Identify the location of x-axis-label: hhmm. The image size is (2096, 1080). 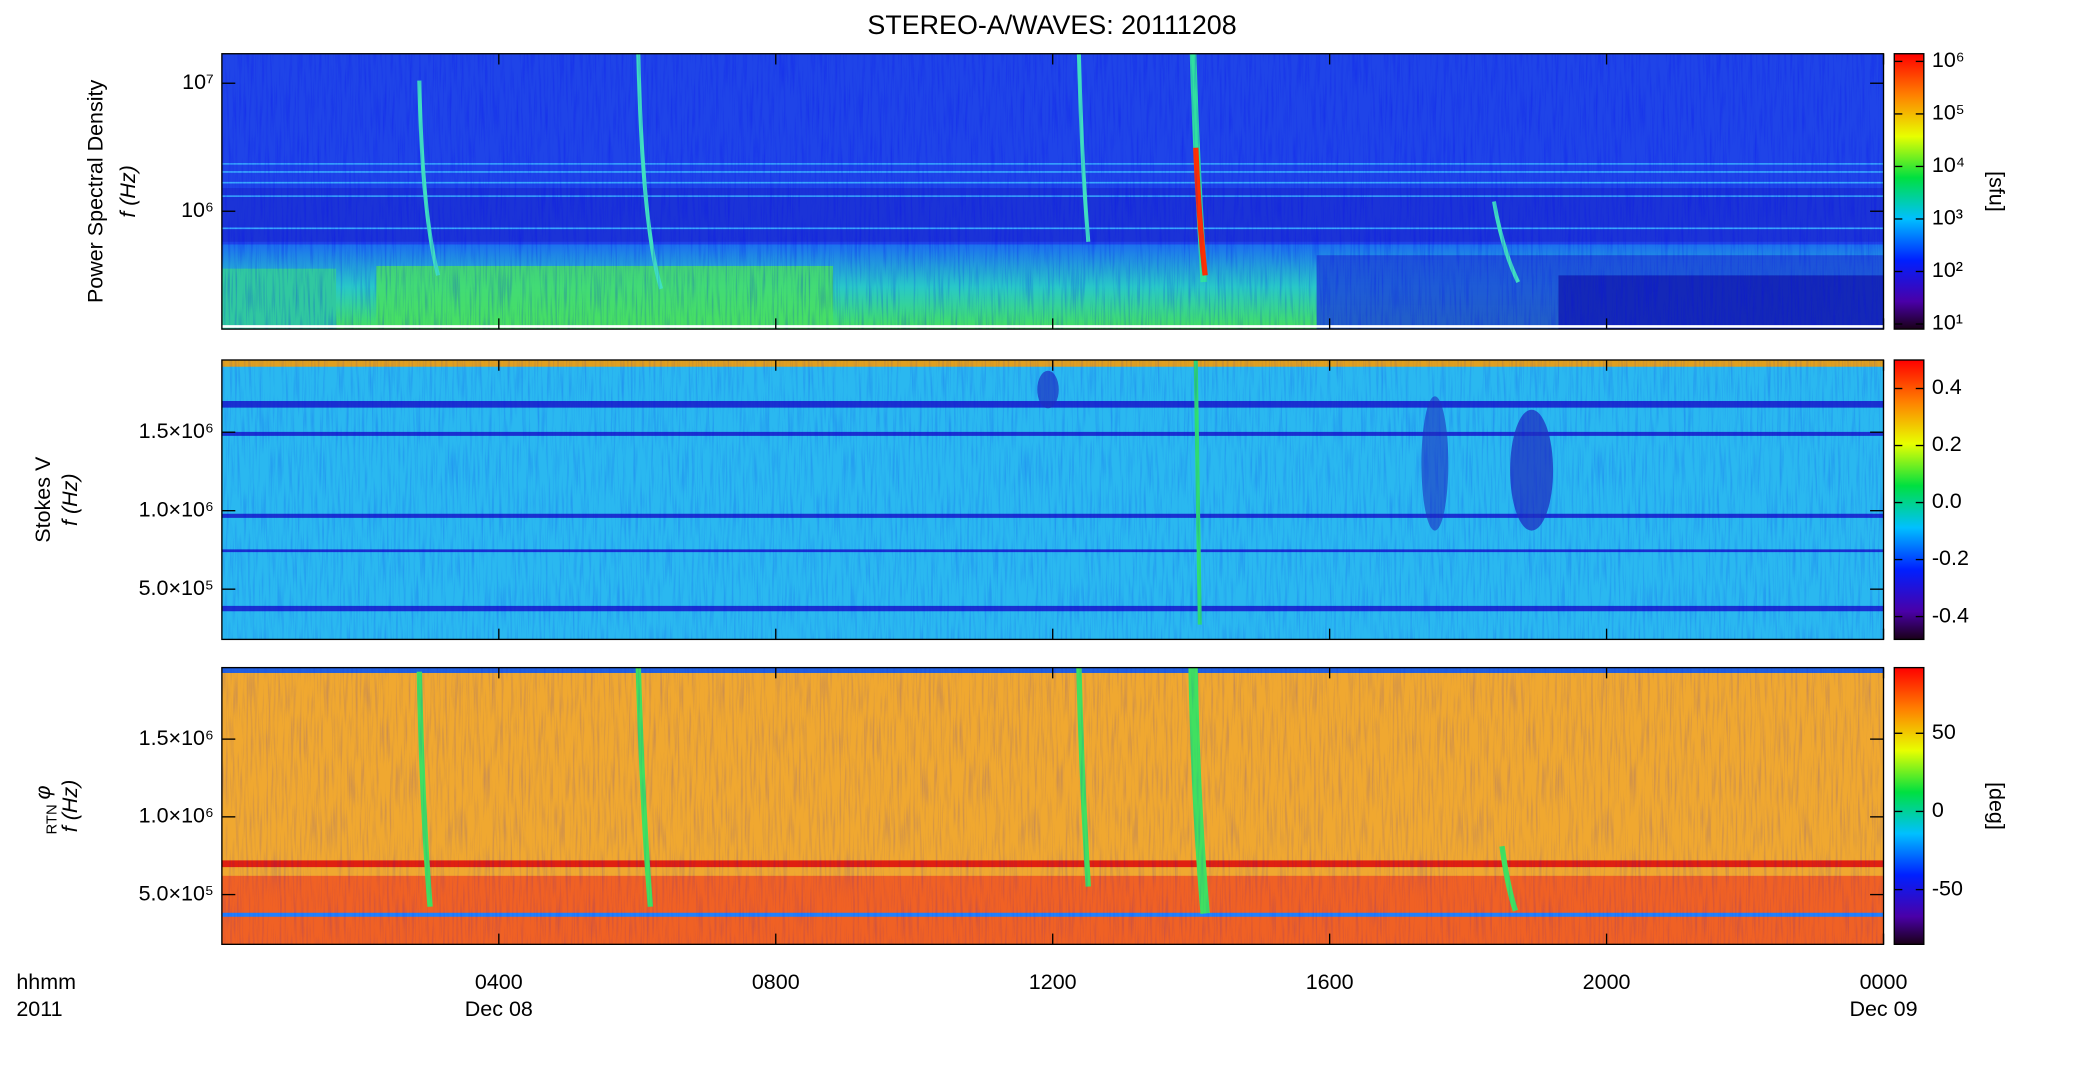
(46, 982).